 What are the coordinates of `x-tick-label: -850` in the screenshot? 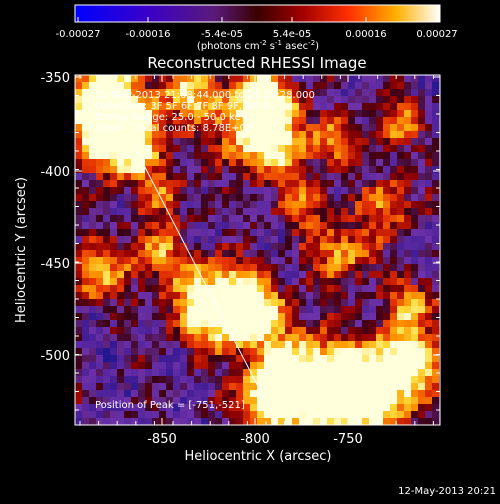 It's located at (162, 439).